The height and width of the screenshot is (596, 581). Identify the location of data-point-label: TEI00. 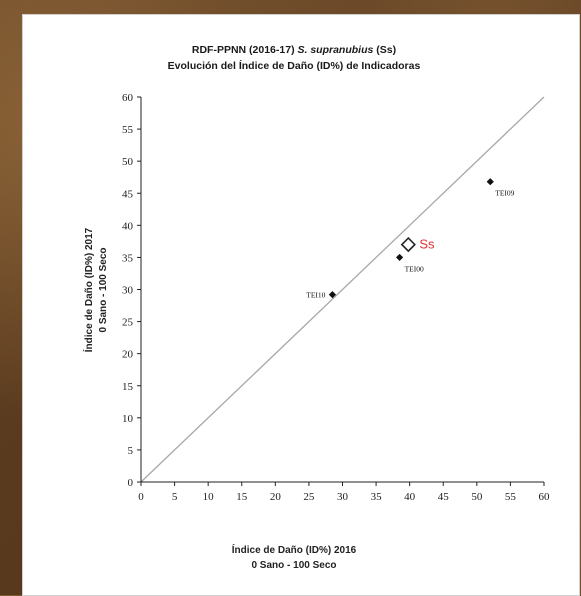
(414, 268).